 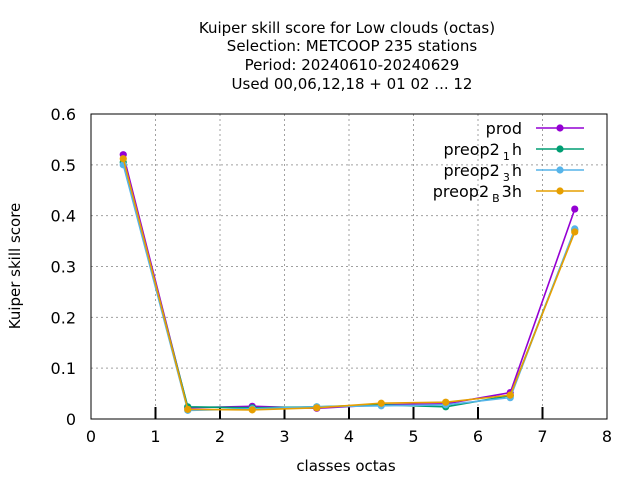 I want to click on legend-label: preop2 1 h, so click(x=483, y=151).